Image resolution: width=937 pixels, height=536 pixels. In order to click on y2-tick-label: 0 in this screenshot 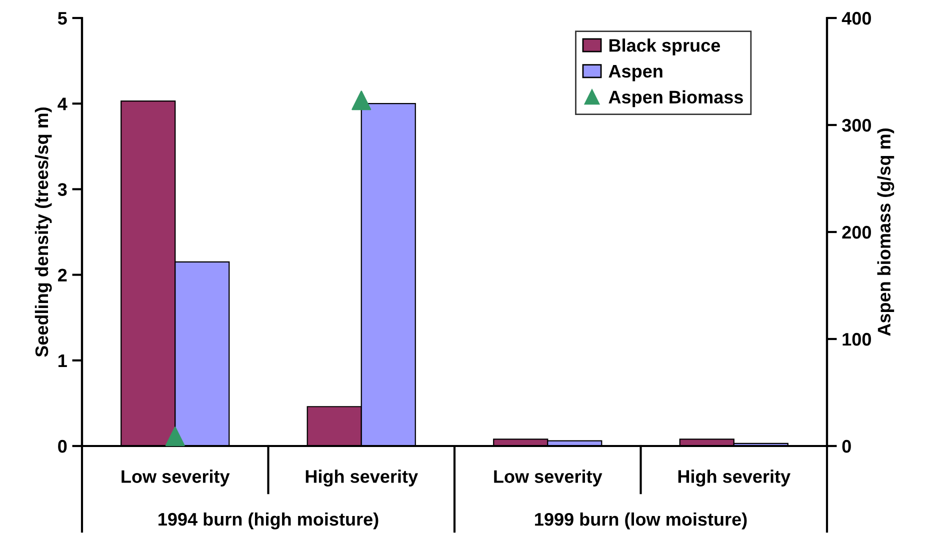, I will do `click(846, 446)`.